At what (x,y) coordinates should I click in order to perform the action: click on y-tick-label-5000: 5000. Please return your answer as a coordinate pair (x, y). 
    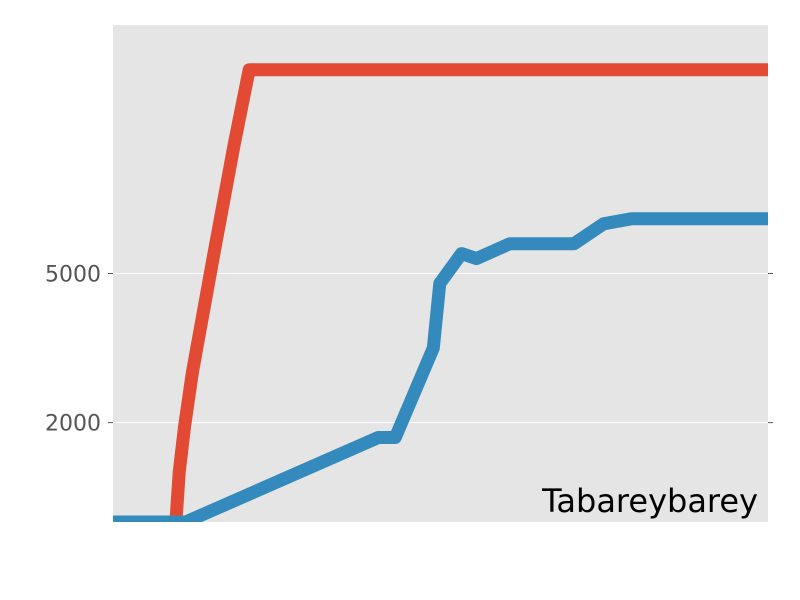
    Looking at the image, I should click on (73, 275).